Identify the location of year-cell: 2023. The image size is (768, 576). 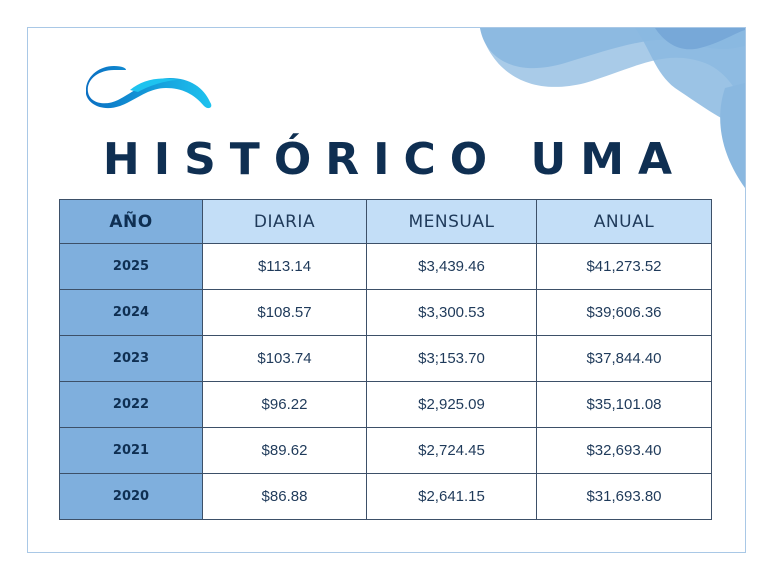
(131, 358).